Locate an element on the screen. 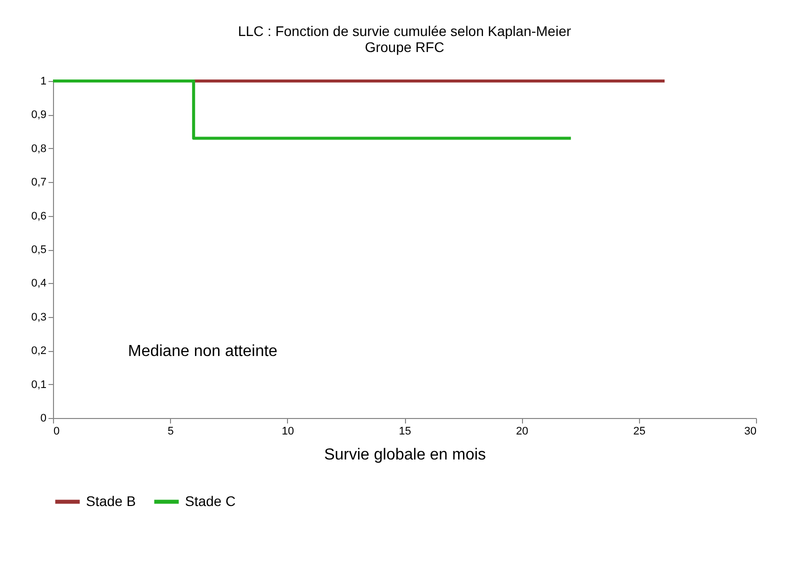 Image resolution: width=797 pixels, height=571 pixels. x-tick-label: 15 is located at coordinates (405, 432).